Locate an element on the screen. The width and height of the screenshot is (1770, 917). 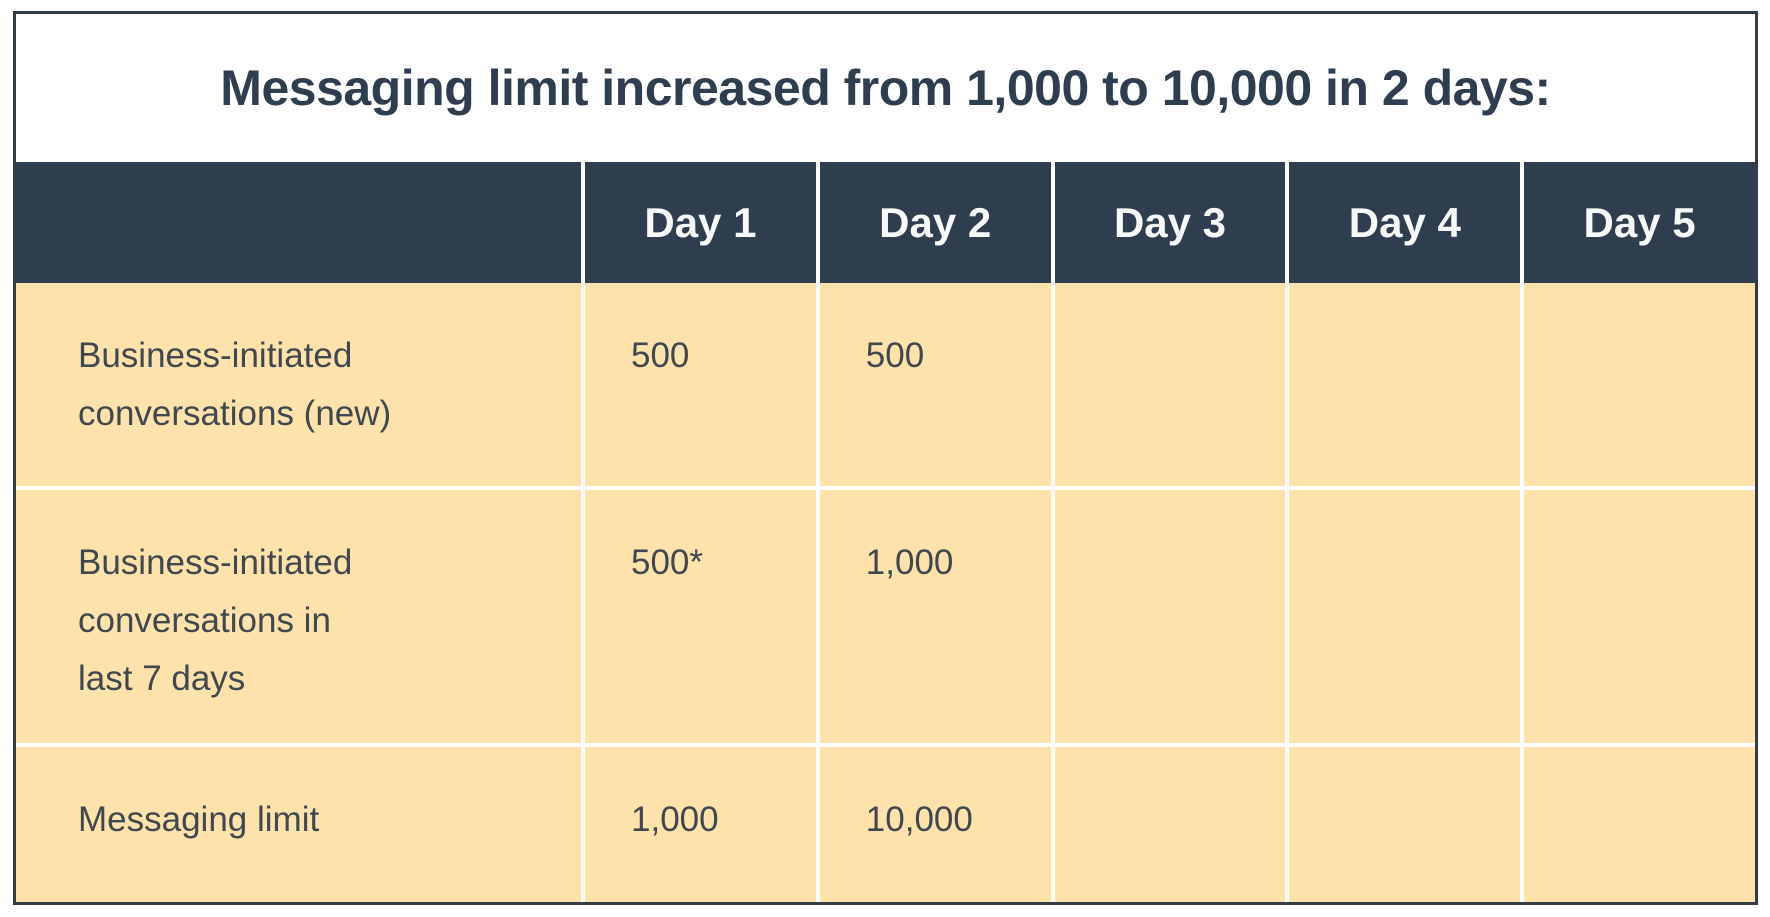
column-header-day3: Day 3 is located at coordinates (1170, 222).